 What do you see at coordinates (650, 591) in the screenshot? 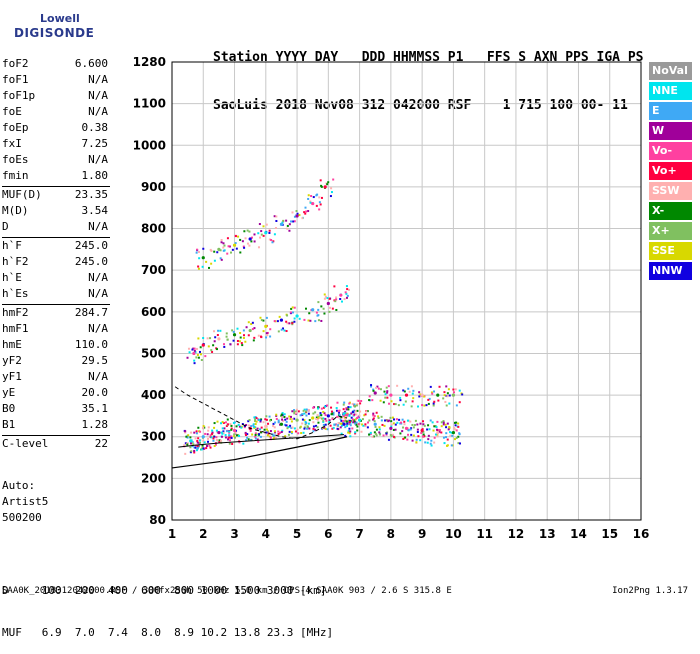
I see `footer-version: Ion2Png 1.3.17` at bounding box center [650, 591].